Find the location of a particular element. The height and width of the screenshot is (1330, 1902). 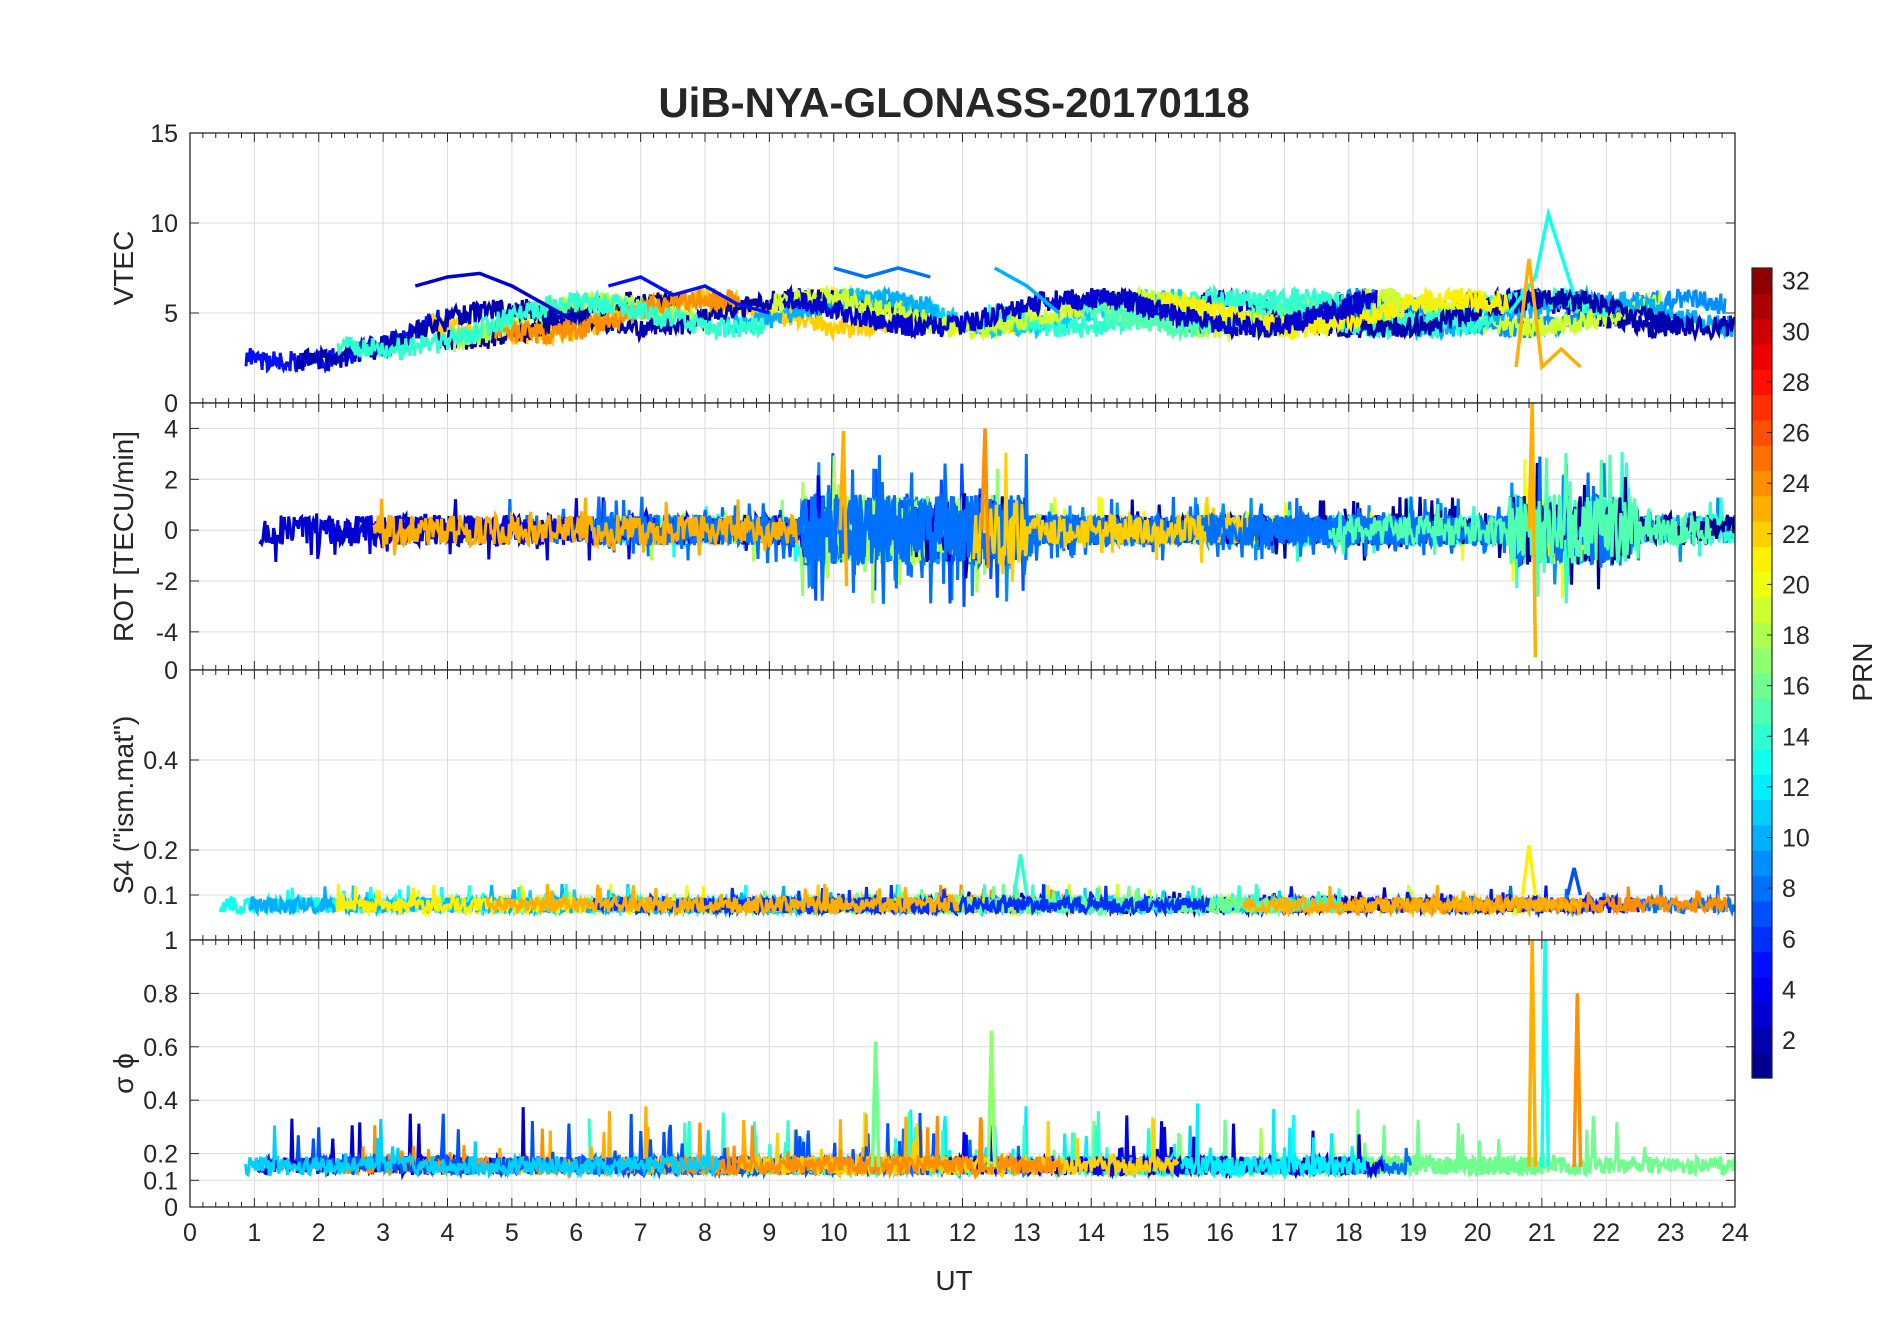

x-tick-label: 14 is located at coordinates (1091, 1233).